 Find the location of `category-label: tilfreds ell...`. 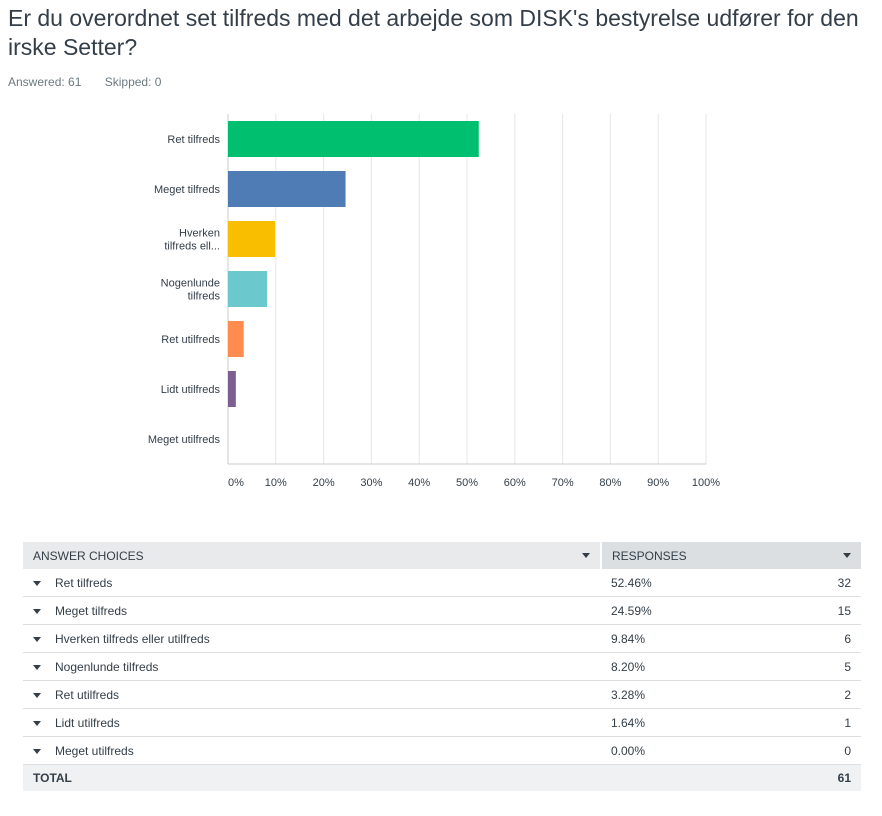

category-label: tilfreds ell... is located at coordinates (192, 247).